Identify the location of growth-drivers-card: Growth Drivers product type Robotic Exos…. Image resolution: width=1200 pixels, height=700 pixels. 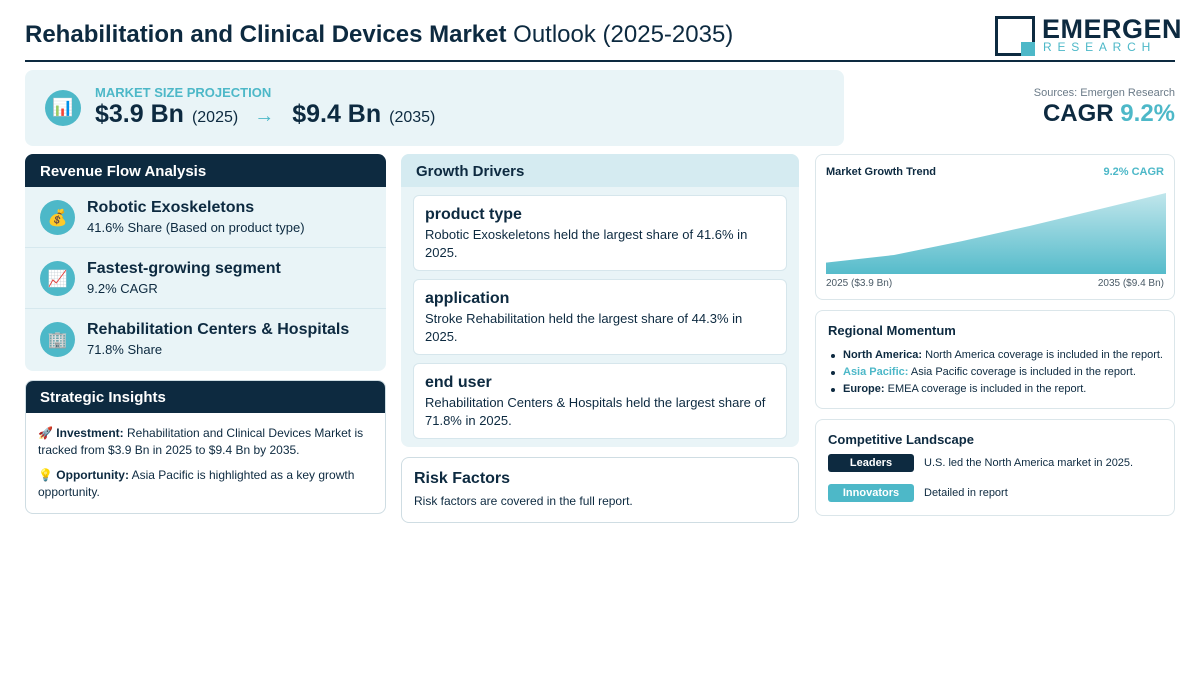
(600, 300).